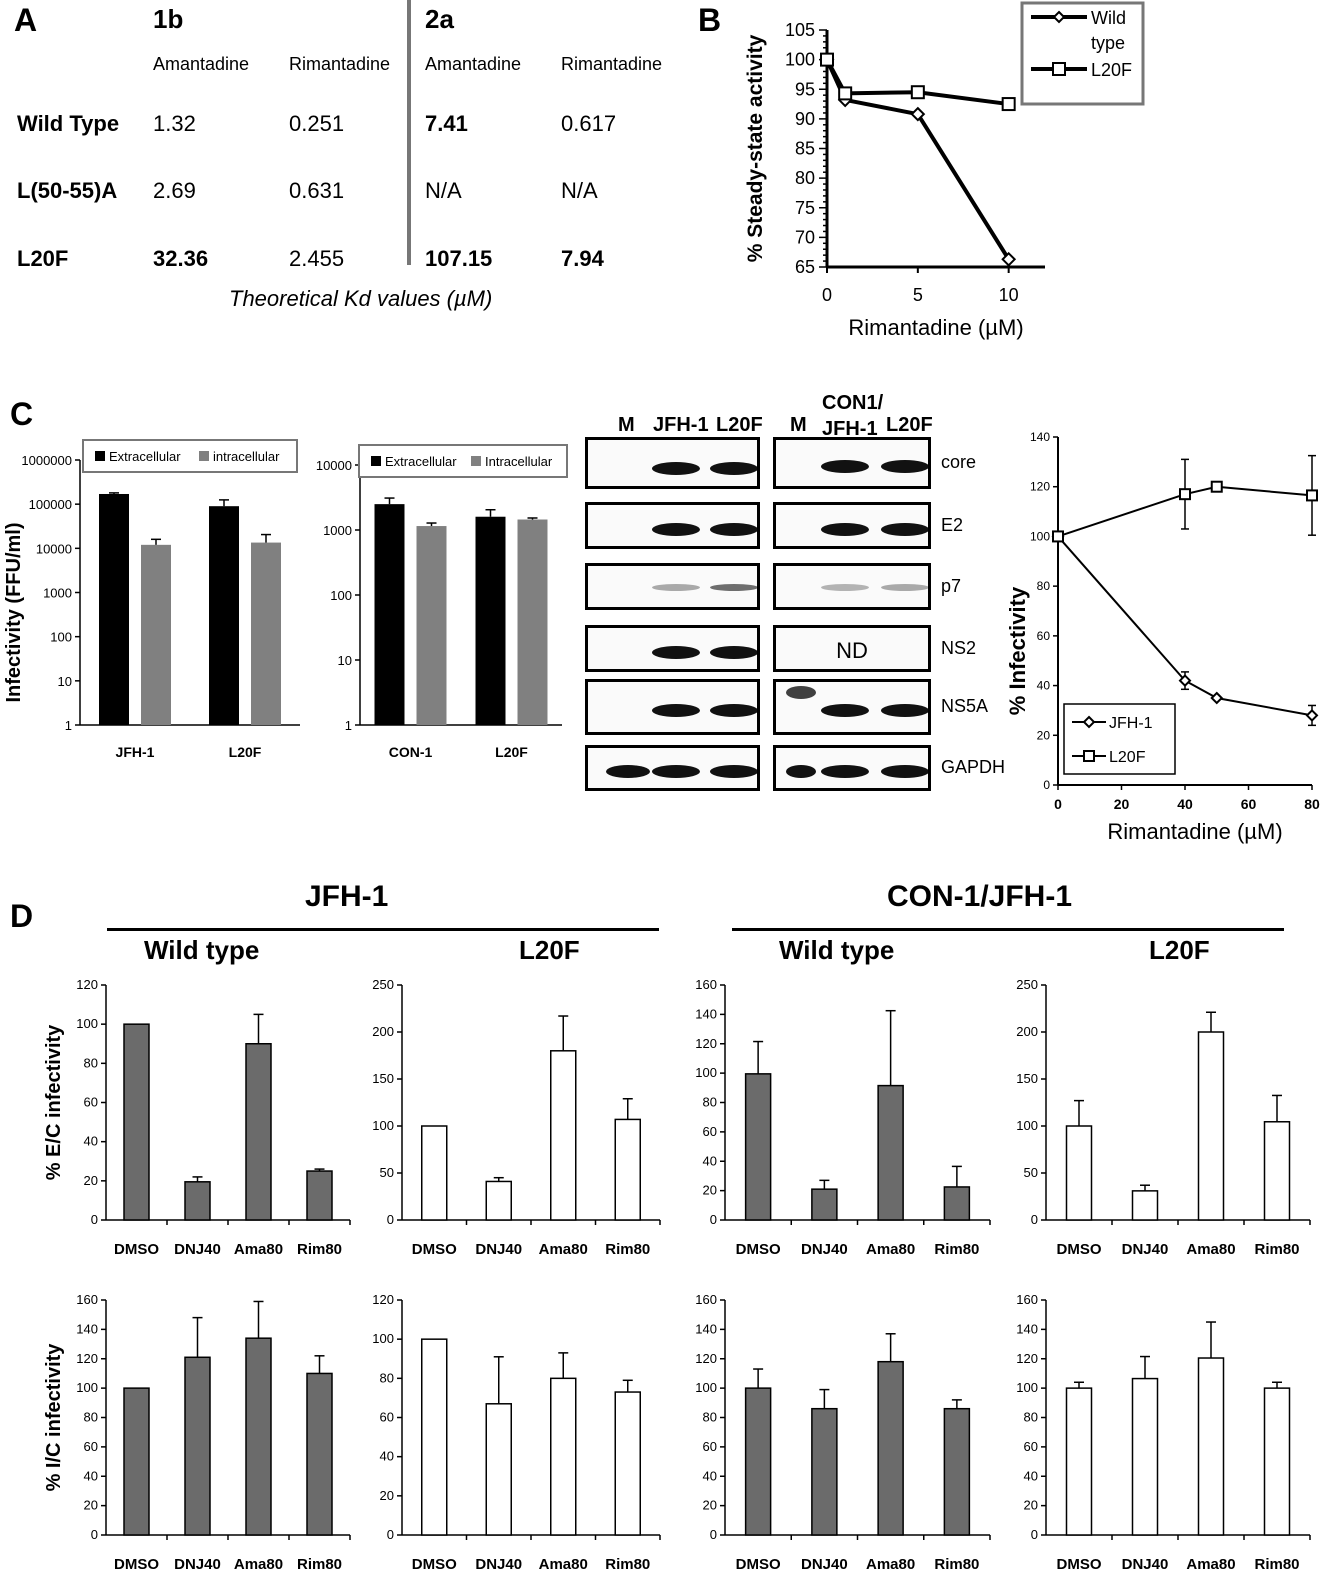 The image size is (1333, 1584). Describe the element at coordinates (959, 647) in the screenshot. I see `blot-protein-label: NS2` at that location.